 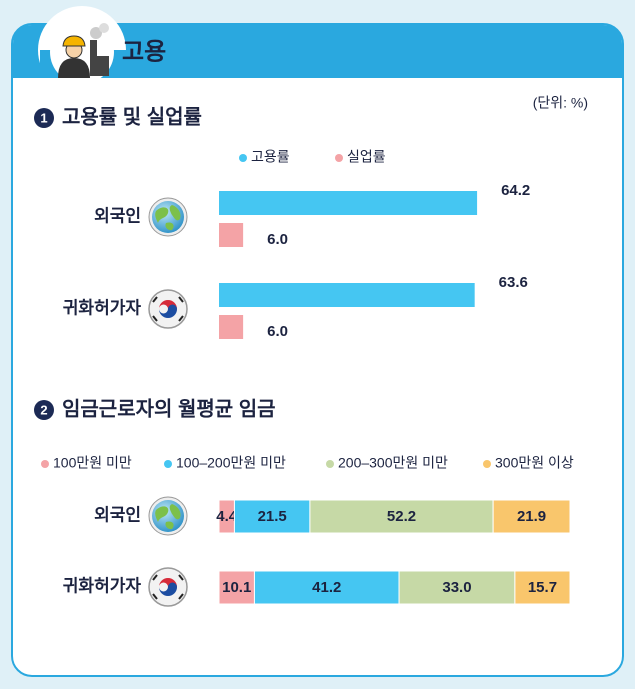 What do you see at coordinates (560, 103) in the screenshot?
I see `unit-note: (단위: %)` at bounding box center [560, 103].